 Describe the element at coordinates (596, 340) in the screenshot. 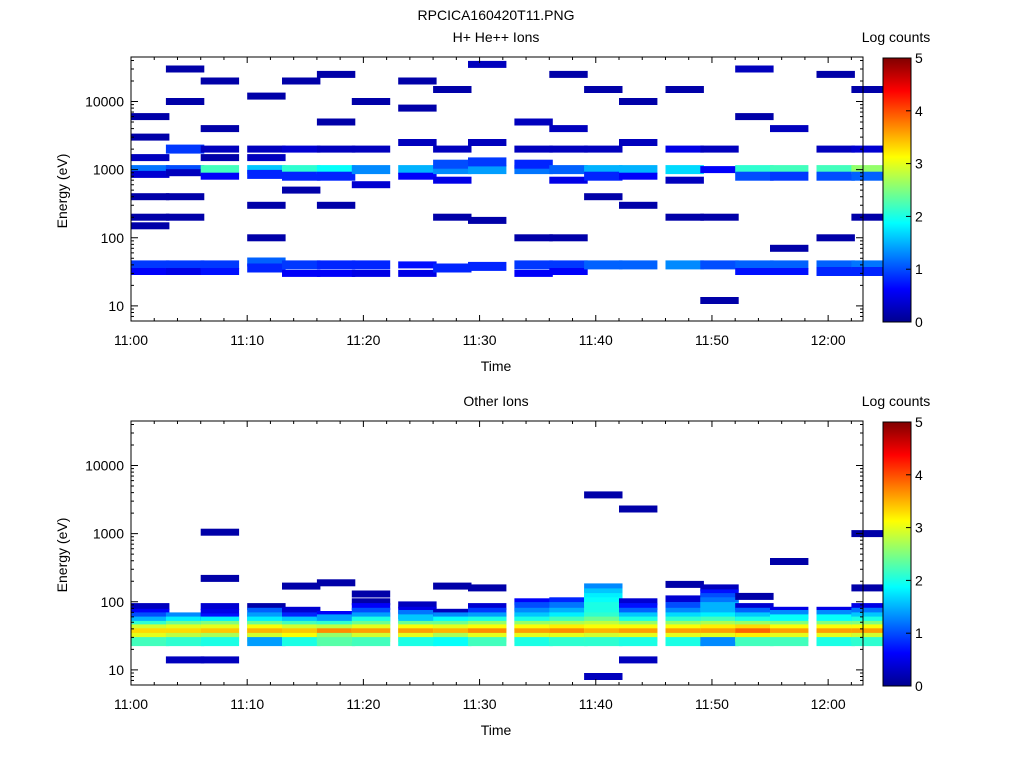

I see `x-tick-label: 11:40` at that location.